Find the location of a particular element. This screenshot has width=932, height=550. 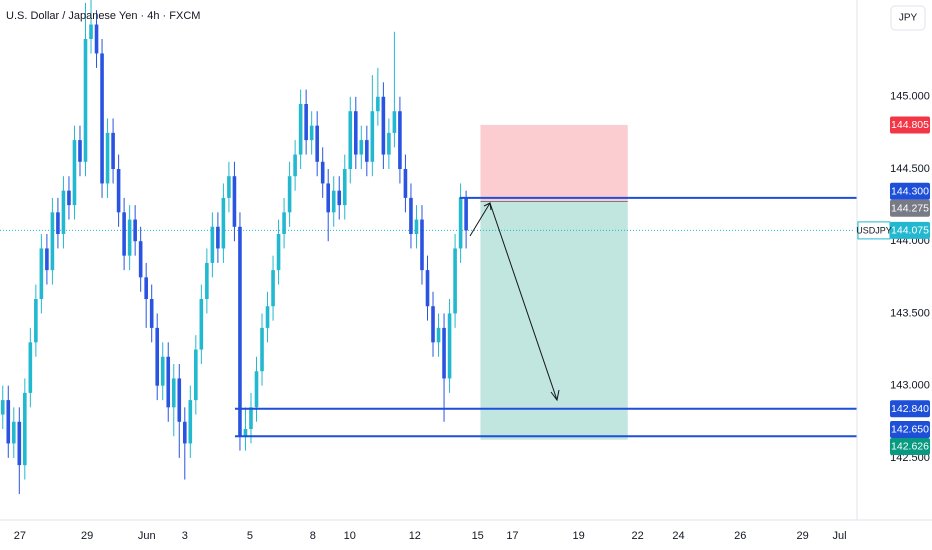

currency-label: JPY is located at coordinates (908, 18).